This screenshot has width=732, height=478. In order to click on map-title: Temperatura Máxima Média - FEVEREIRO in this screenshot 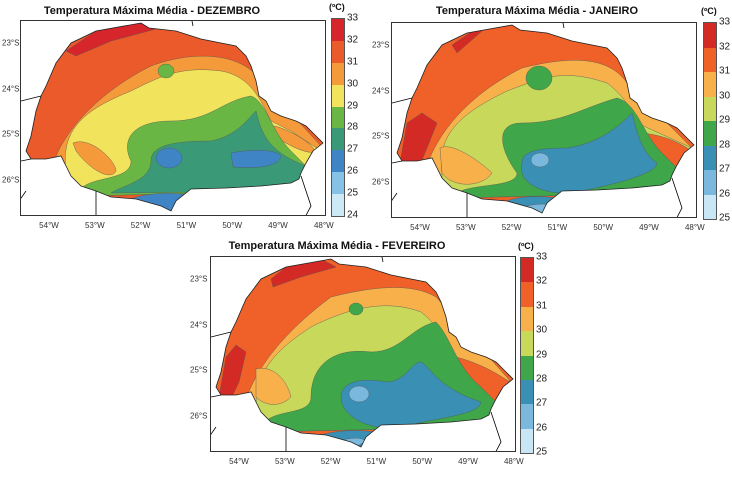, I will do `click(337, 246)`.